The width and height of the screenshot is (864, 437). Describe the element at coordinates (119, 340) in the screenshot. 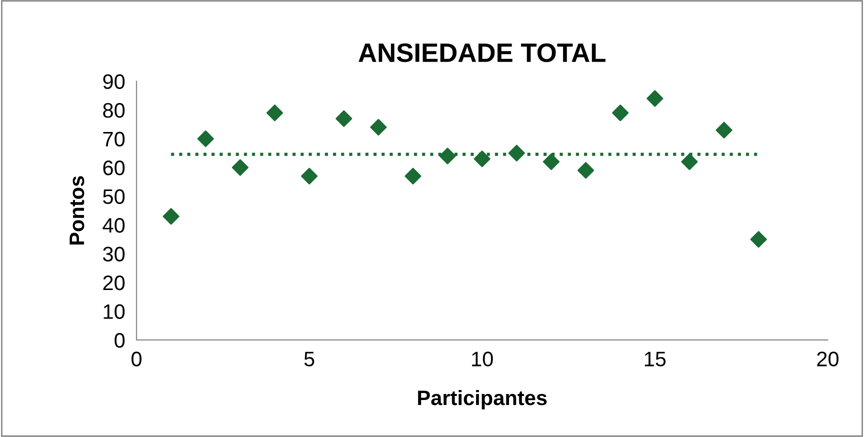

I see `y-tick-label: 0` at that location.